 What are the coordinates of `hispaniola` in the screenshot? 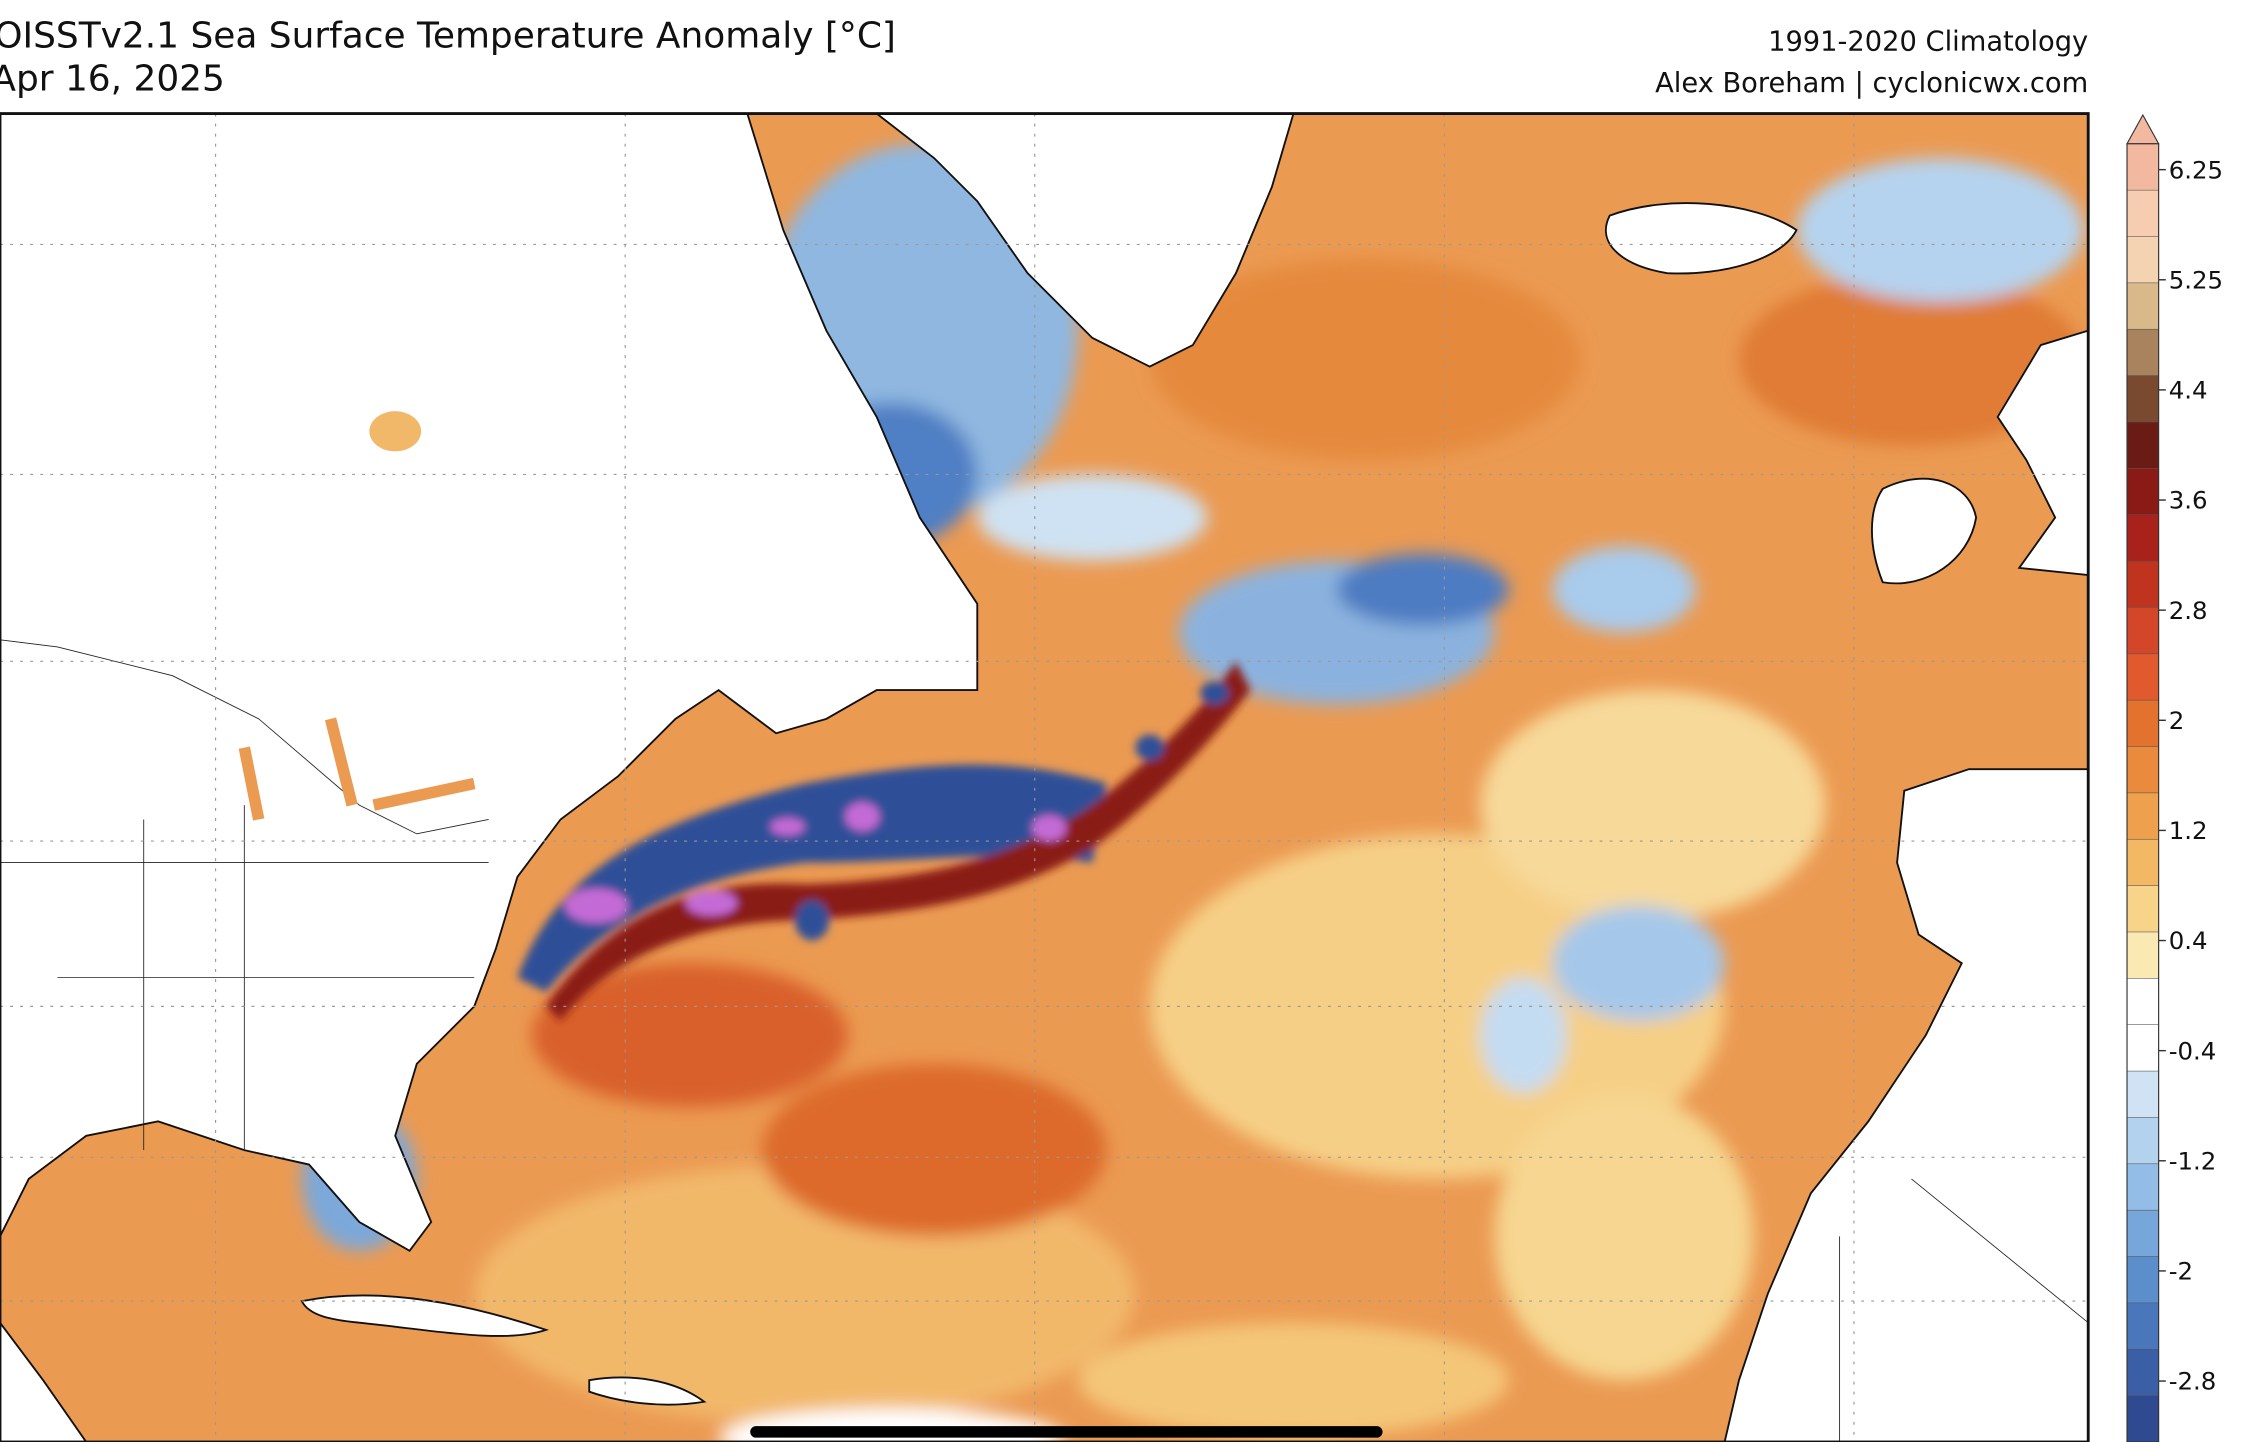 It's located at (647, 1391).